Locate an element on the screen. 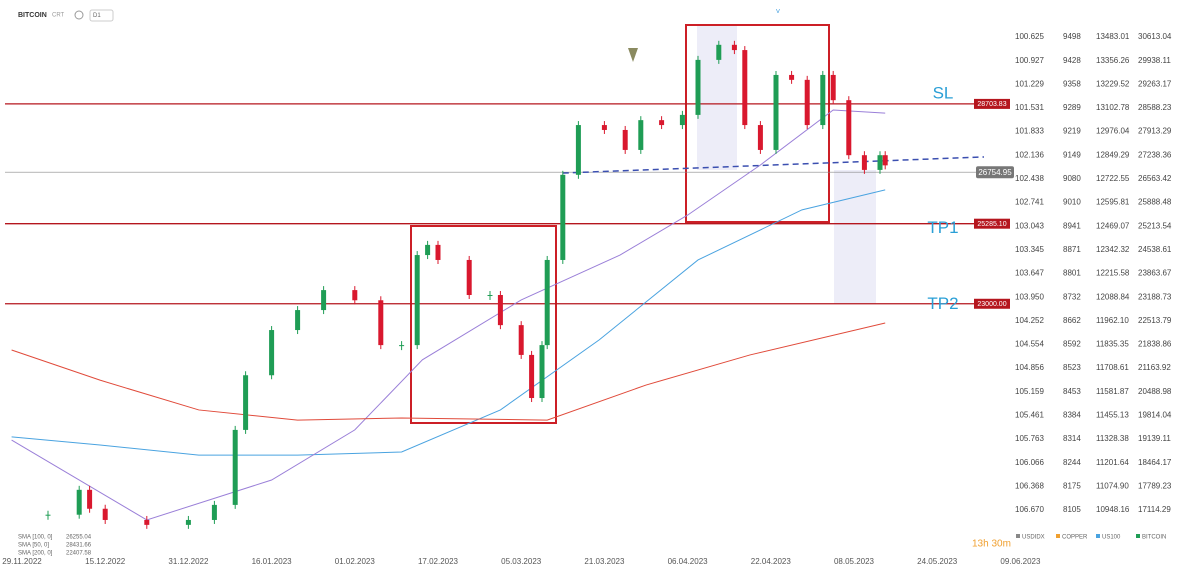  scale-label: 8592 is located at coordinates (1072, 344).